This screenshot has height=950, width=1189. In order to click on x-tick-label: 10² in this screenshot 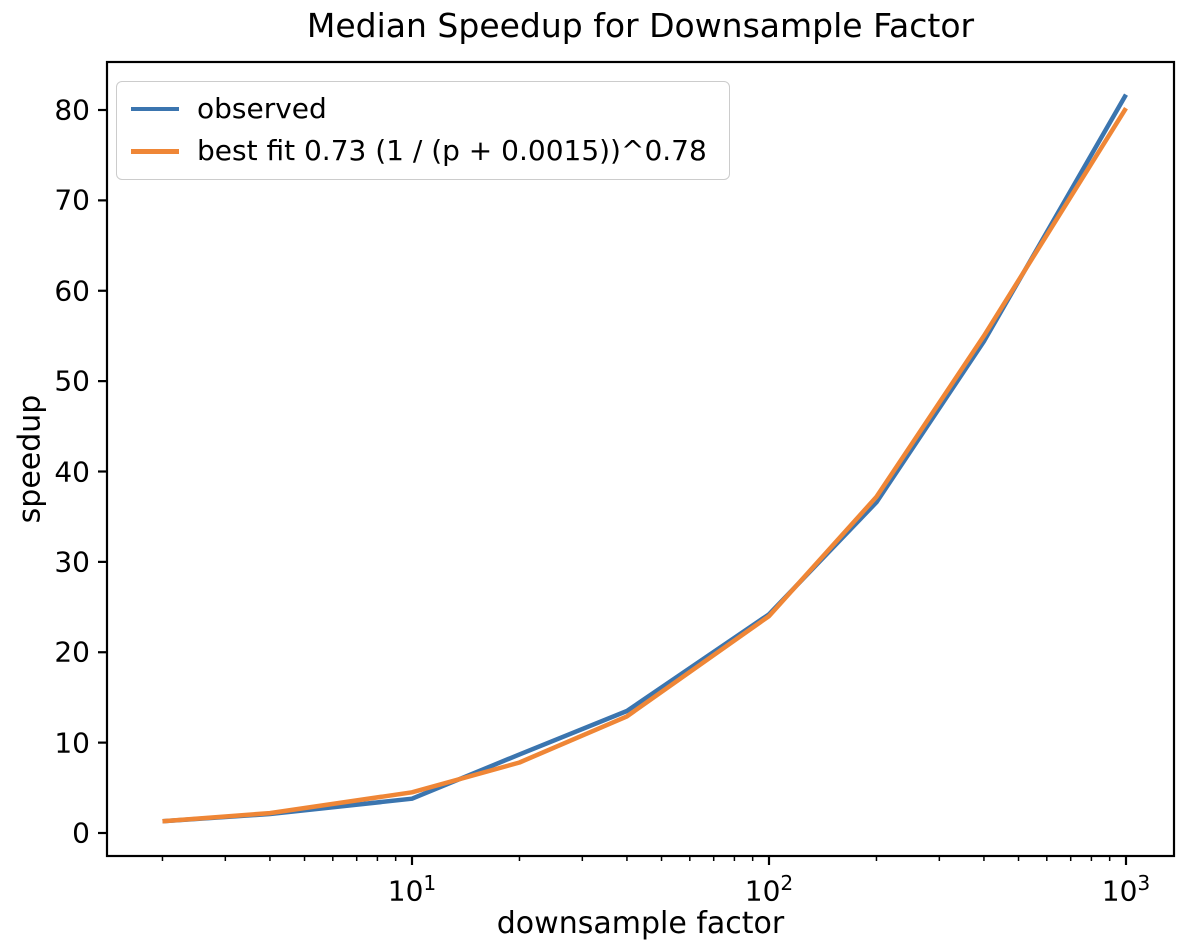, I will do `click(769, 889)`.